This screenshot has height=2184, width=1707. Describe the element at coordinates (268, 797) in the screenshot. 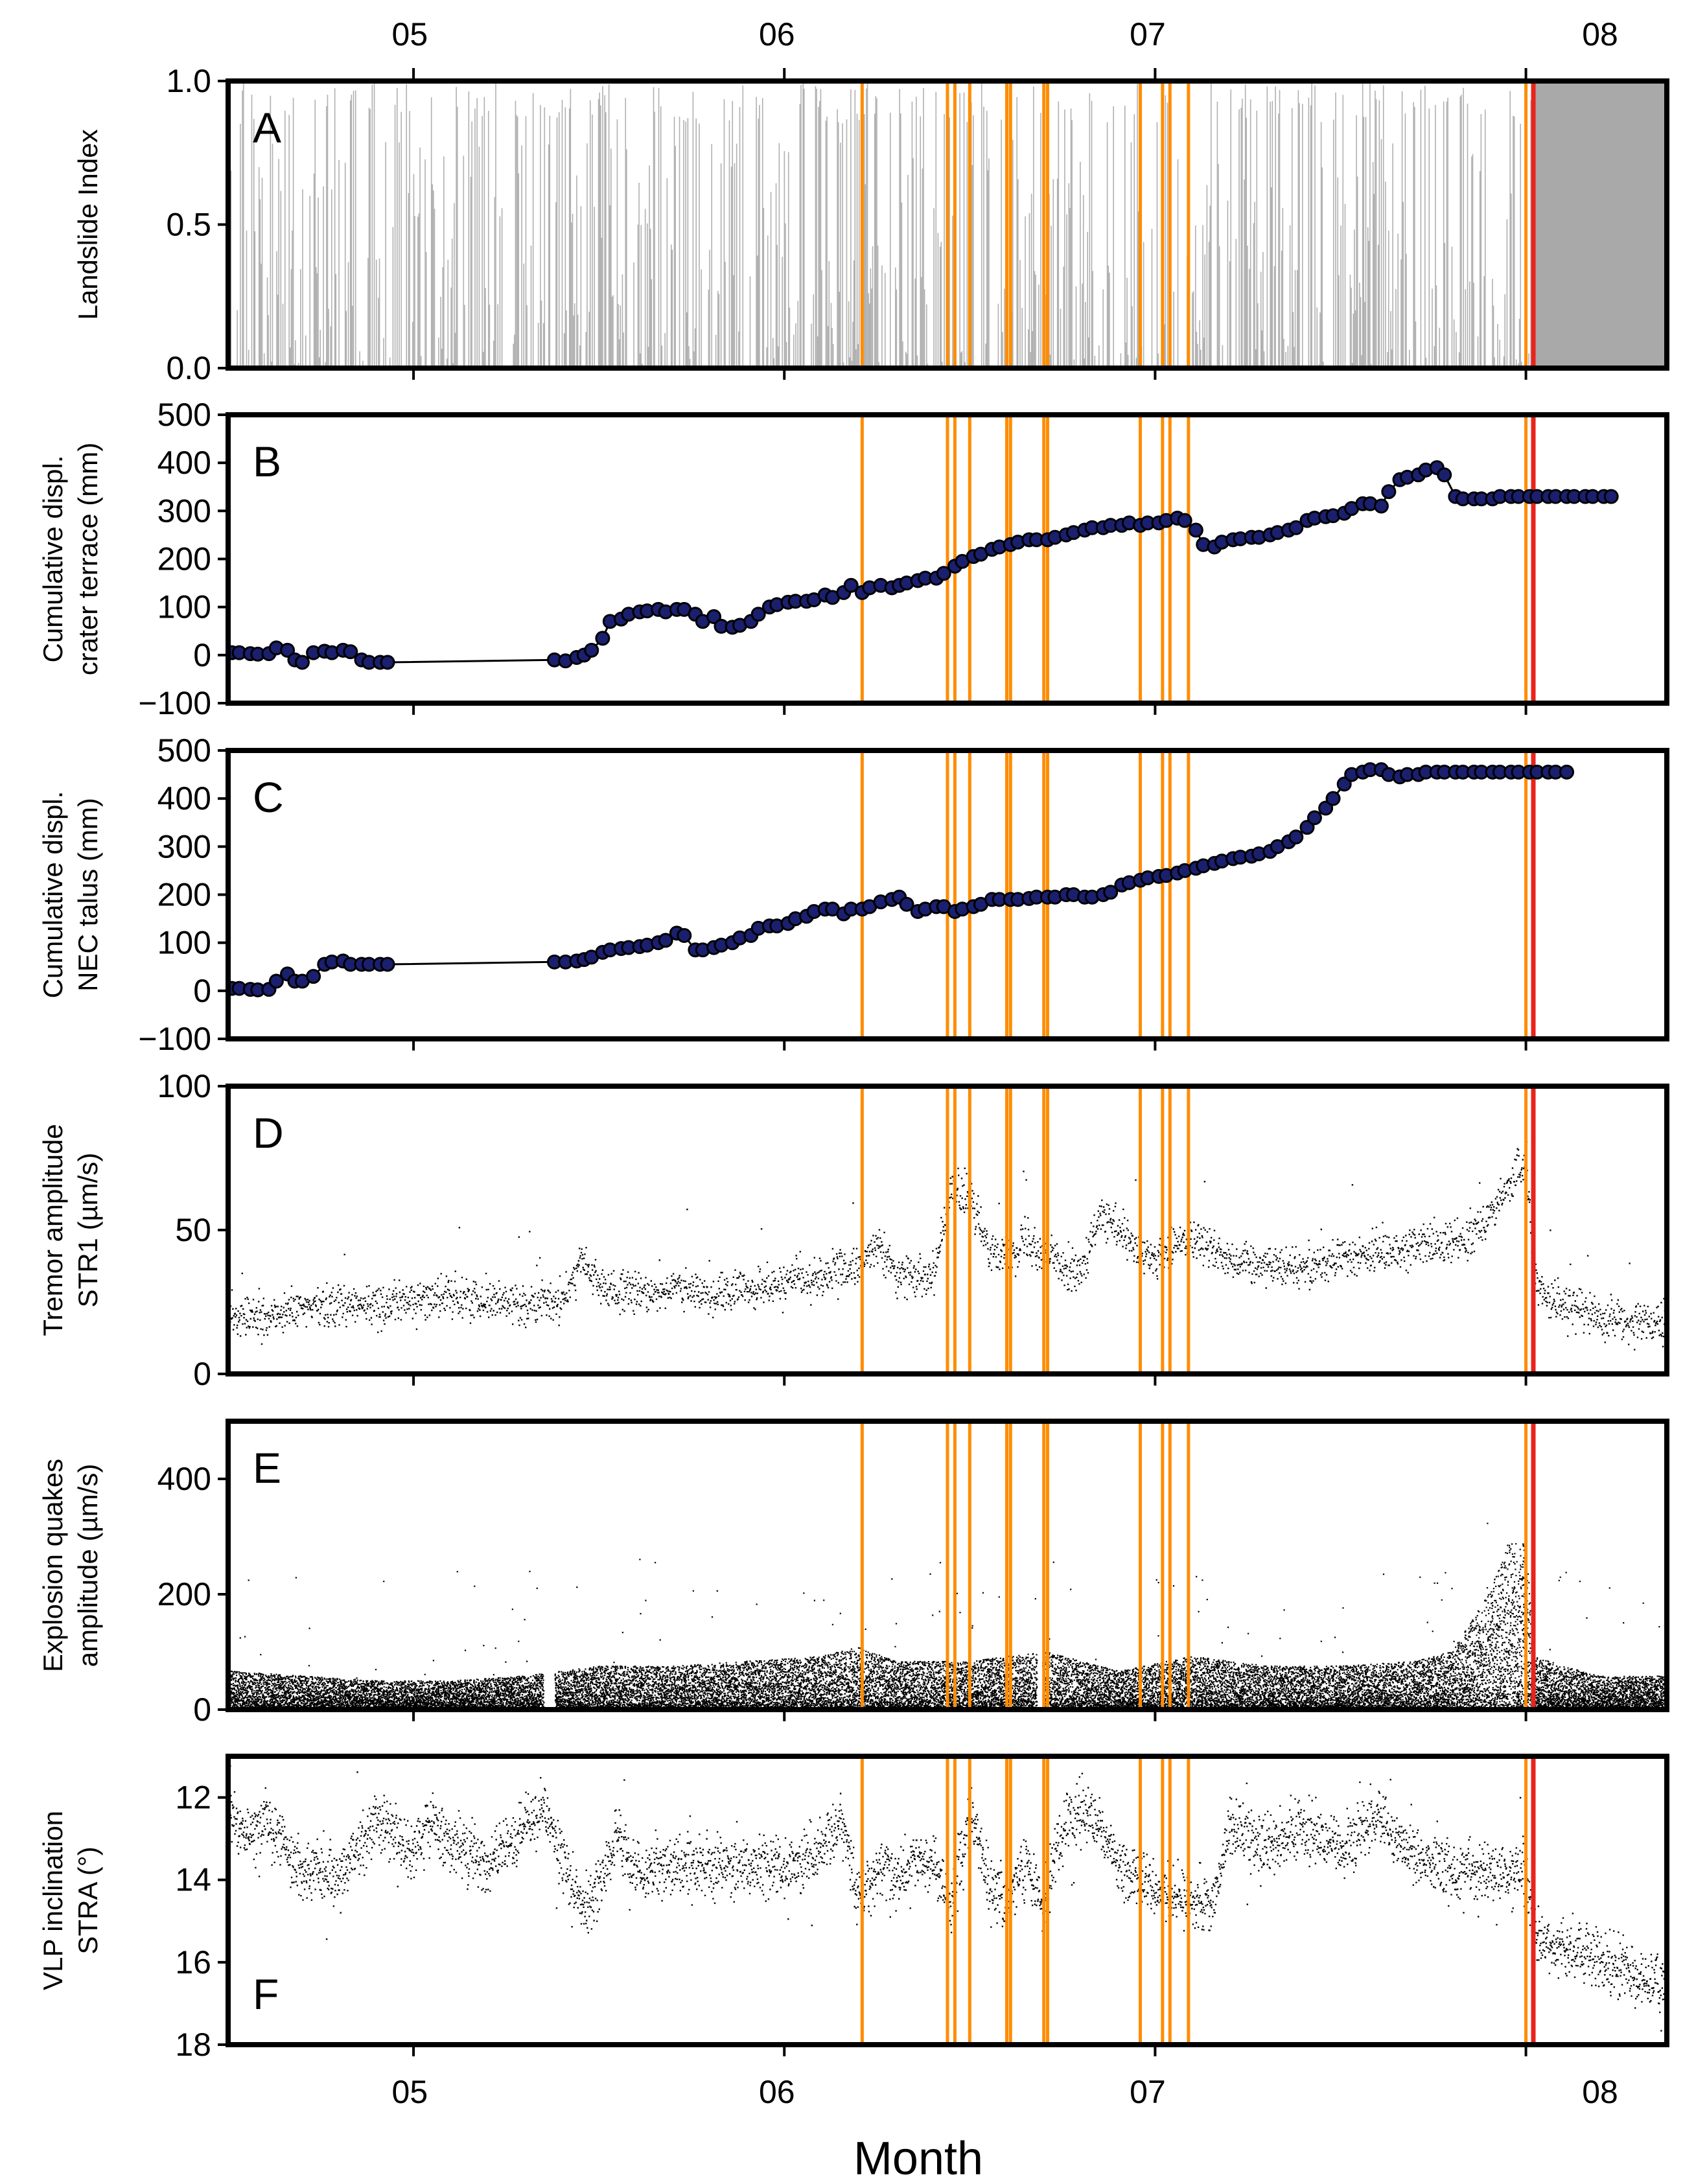

I see `panel-label: C` at that location.